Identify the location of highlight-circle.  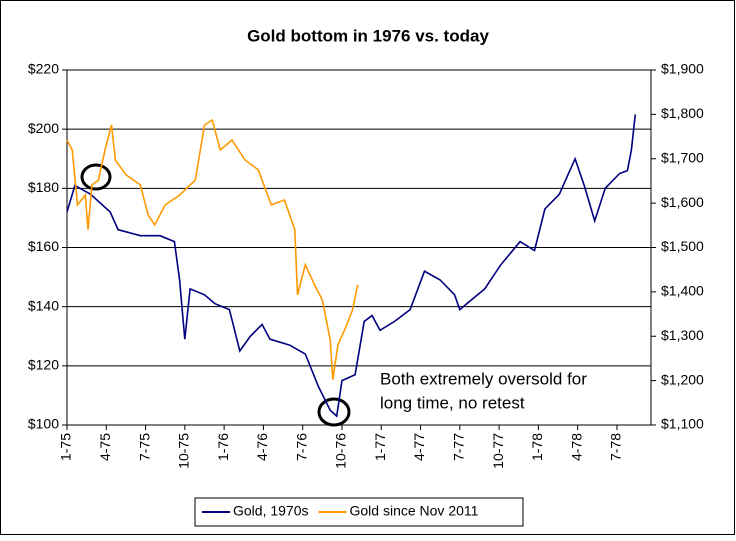
(96, 177).